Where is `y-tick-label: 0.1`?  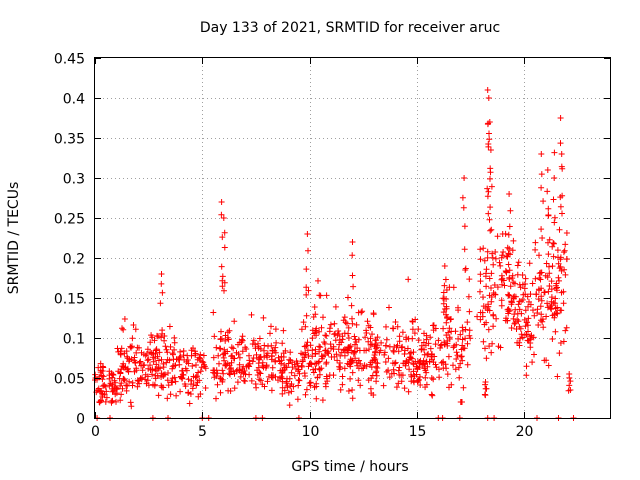
y-tick-label: 0.1 is located at coordinates (74, 340).